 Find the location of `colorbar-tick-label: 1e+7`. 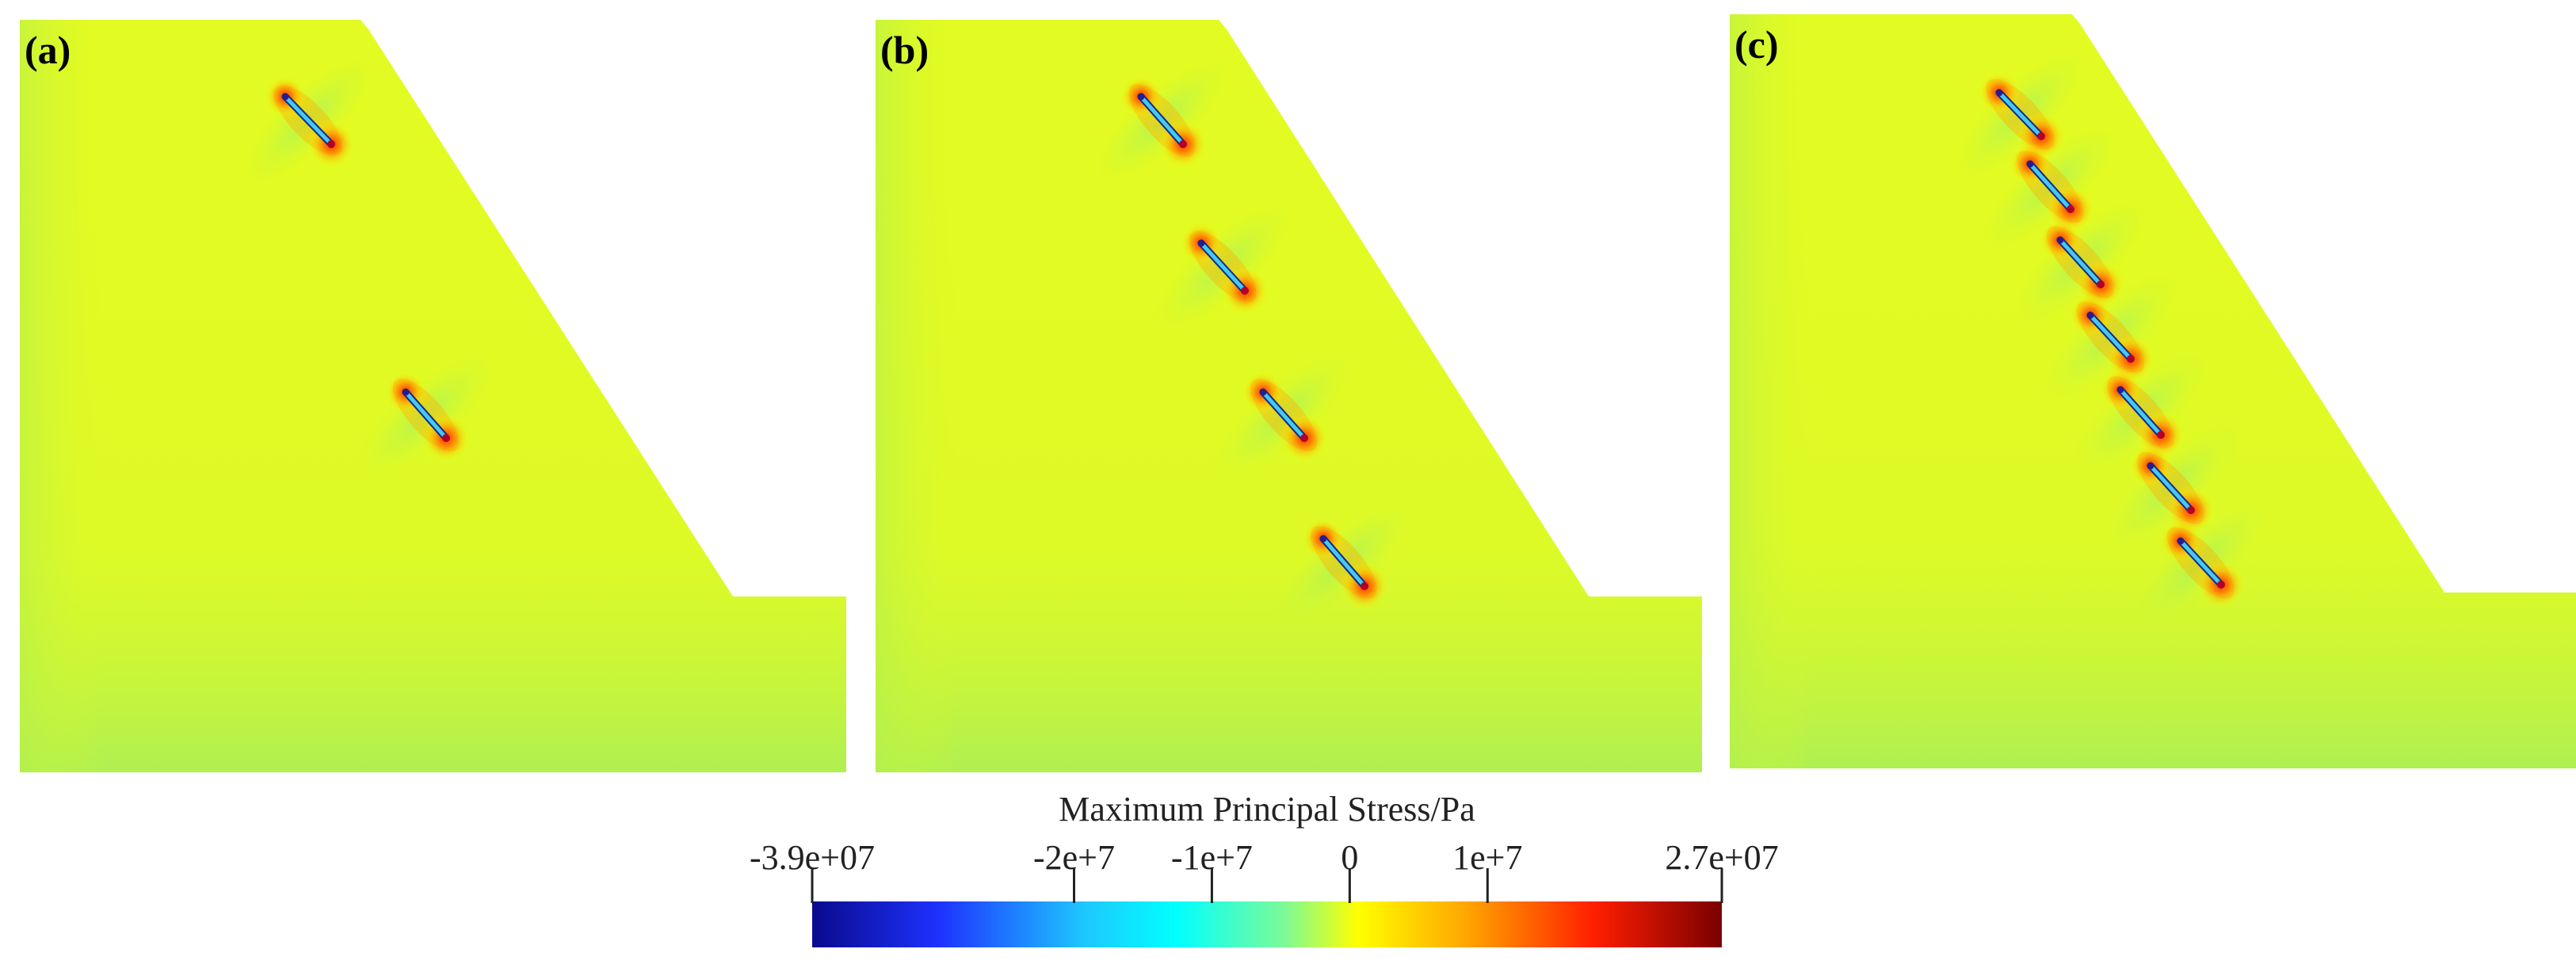

colorbar-tick-label: 1e+7 is located at coordinates (1487, 857).